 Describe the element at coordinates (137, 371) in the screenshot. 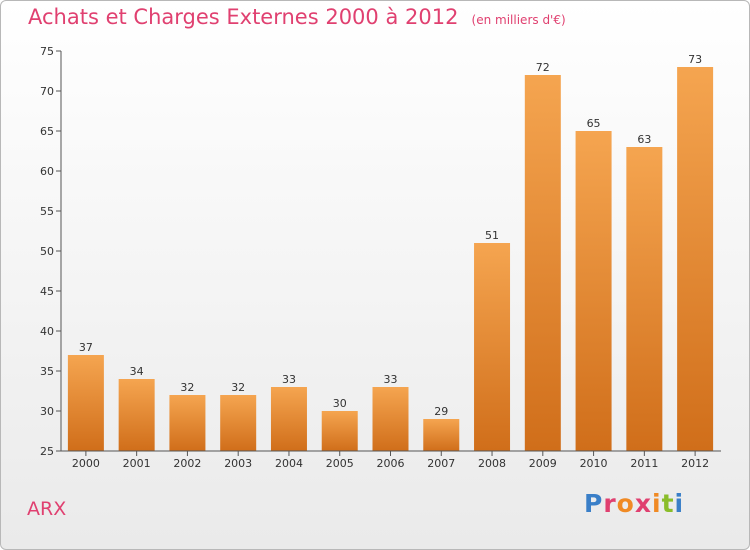

I see `data-label-2001: 34` at that location.